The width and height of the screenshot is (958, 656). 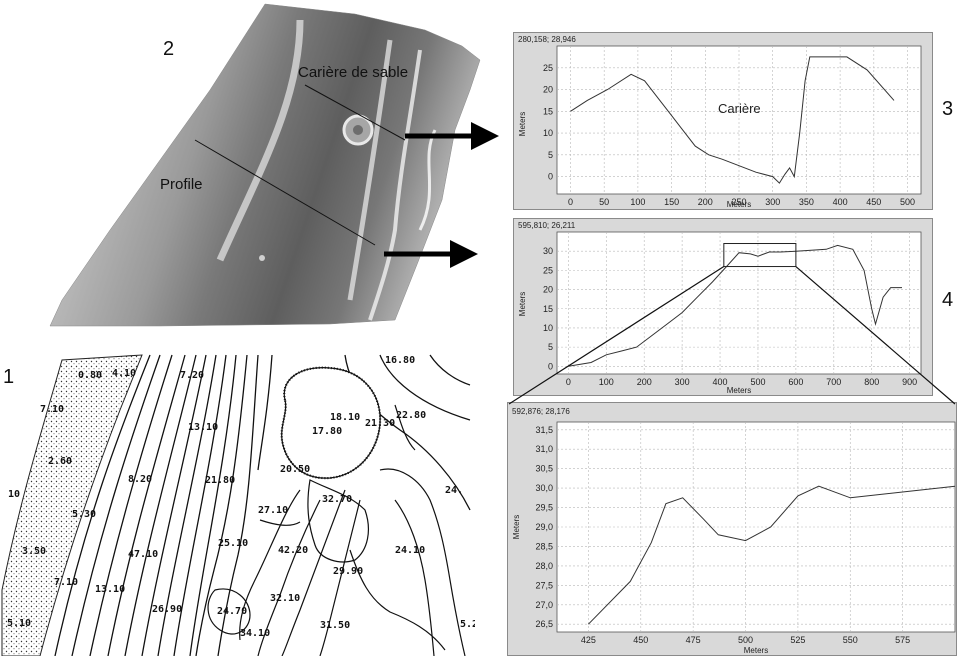 I want to click on figure-label-4: 4, so click(x=948, y=300).